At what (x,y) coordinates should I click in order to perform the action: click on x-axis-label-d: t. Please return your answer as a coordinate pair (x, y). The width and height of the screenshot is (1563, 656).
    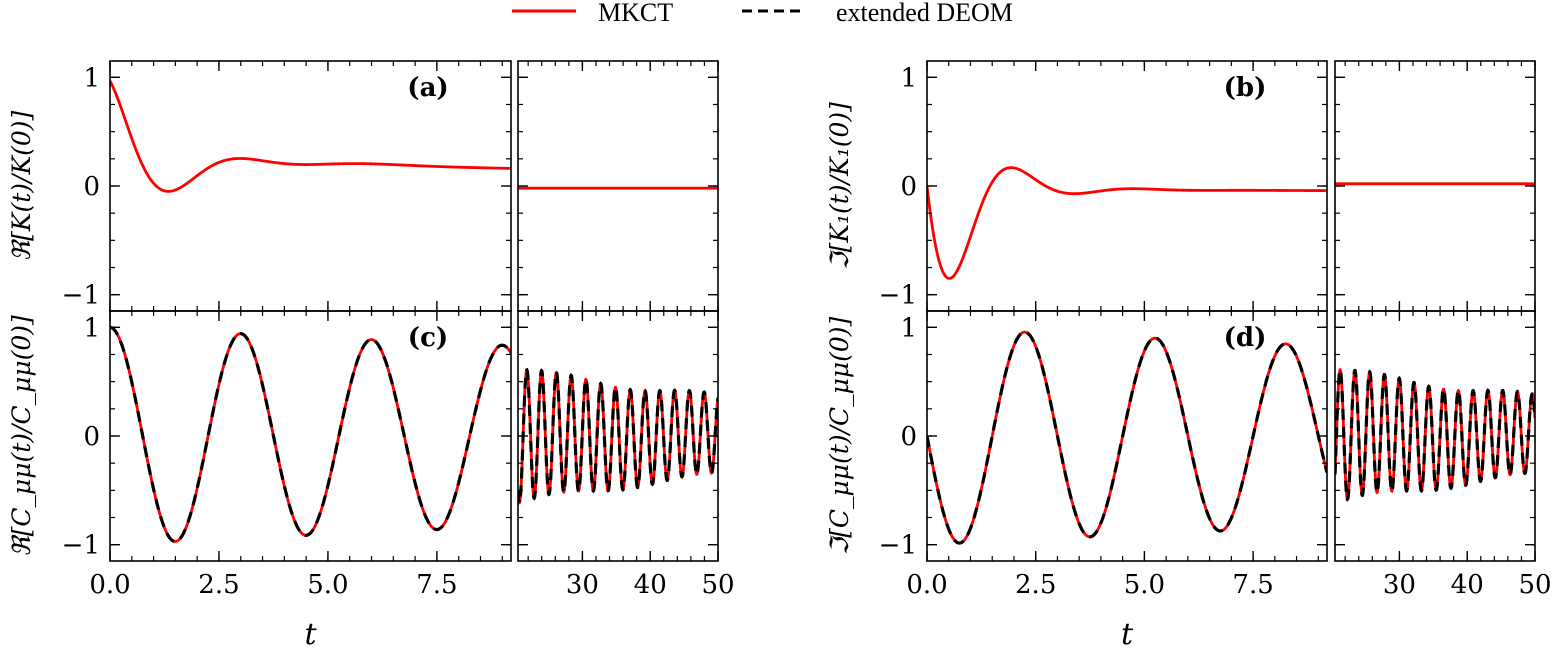
    Looking at the image, I should click on (1127, 634).